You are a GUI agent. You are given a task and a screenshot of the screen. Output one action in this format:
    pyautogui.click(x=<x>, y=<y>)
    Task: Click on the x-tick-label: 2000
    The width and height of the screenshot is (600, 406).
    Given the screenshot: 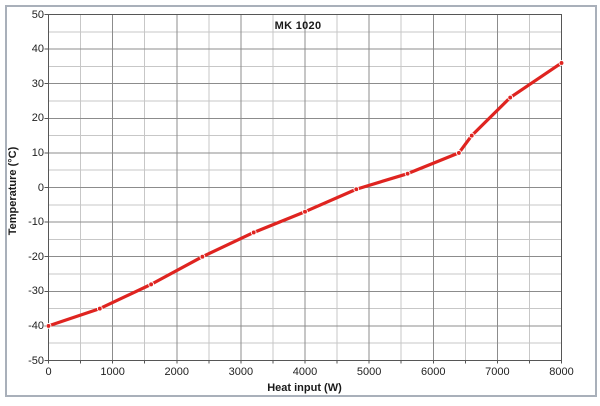 What is the action you would take?
    pyautogui.click(x=176, y=372)
    